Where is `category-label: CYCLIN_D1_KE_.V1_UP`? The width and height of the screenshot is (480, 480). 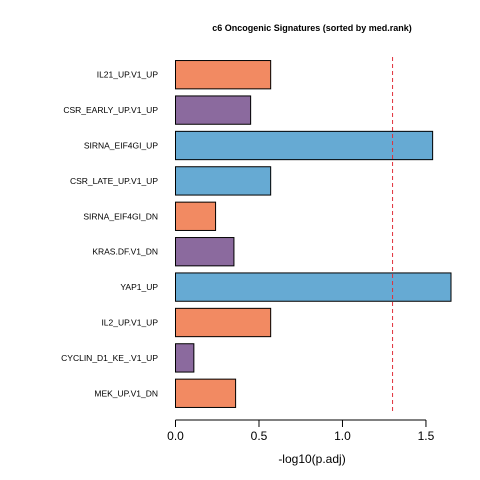 category-label: CYCLIN_D1_KE_.V1_UP is located at coordinates (109, 358).